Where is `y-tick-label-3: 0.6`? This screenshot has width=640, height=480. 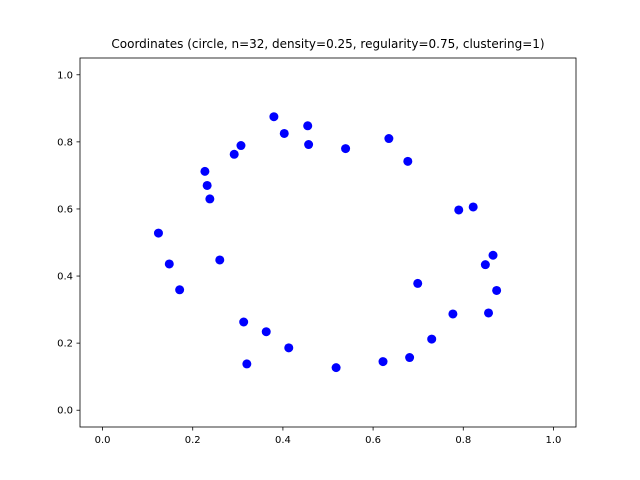
y-tick-label-3: 0.6 is located at coordinates (65, 209).